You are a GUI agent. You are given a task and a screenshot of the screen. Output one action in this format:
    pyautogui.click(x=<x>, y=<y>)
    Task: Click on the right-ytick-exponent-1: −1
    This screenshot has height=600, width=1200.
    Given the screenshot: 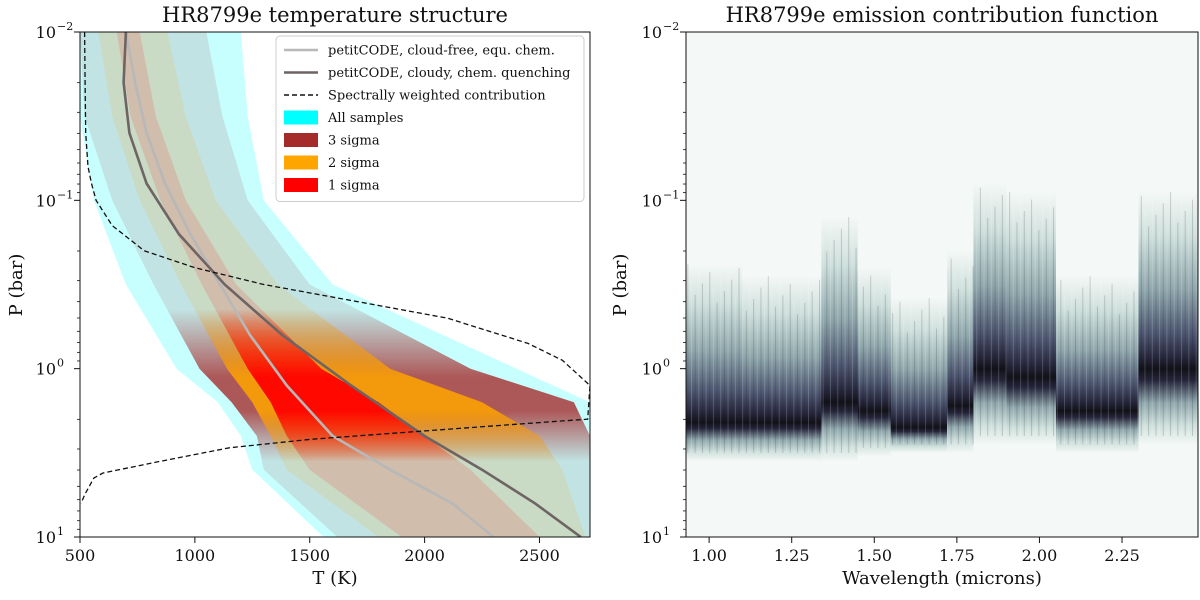 What is the action you would take?
    pyautogui.click(x=671, y=194)
    